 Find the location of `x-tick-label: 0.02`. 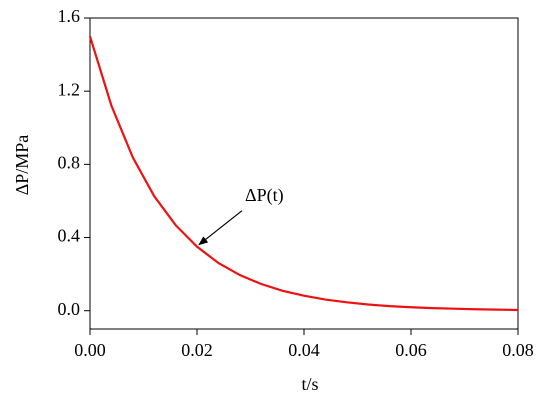

x-tick-label: 0.02 is located at coordinates (197, 350).